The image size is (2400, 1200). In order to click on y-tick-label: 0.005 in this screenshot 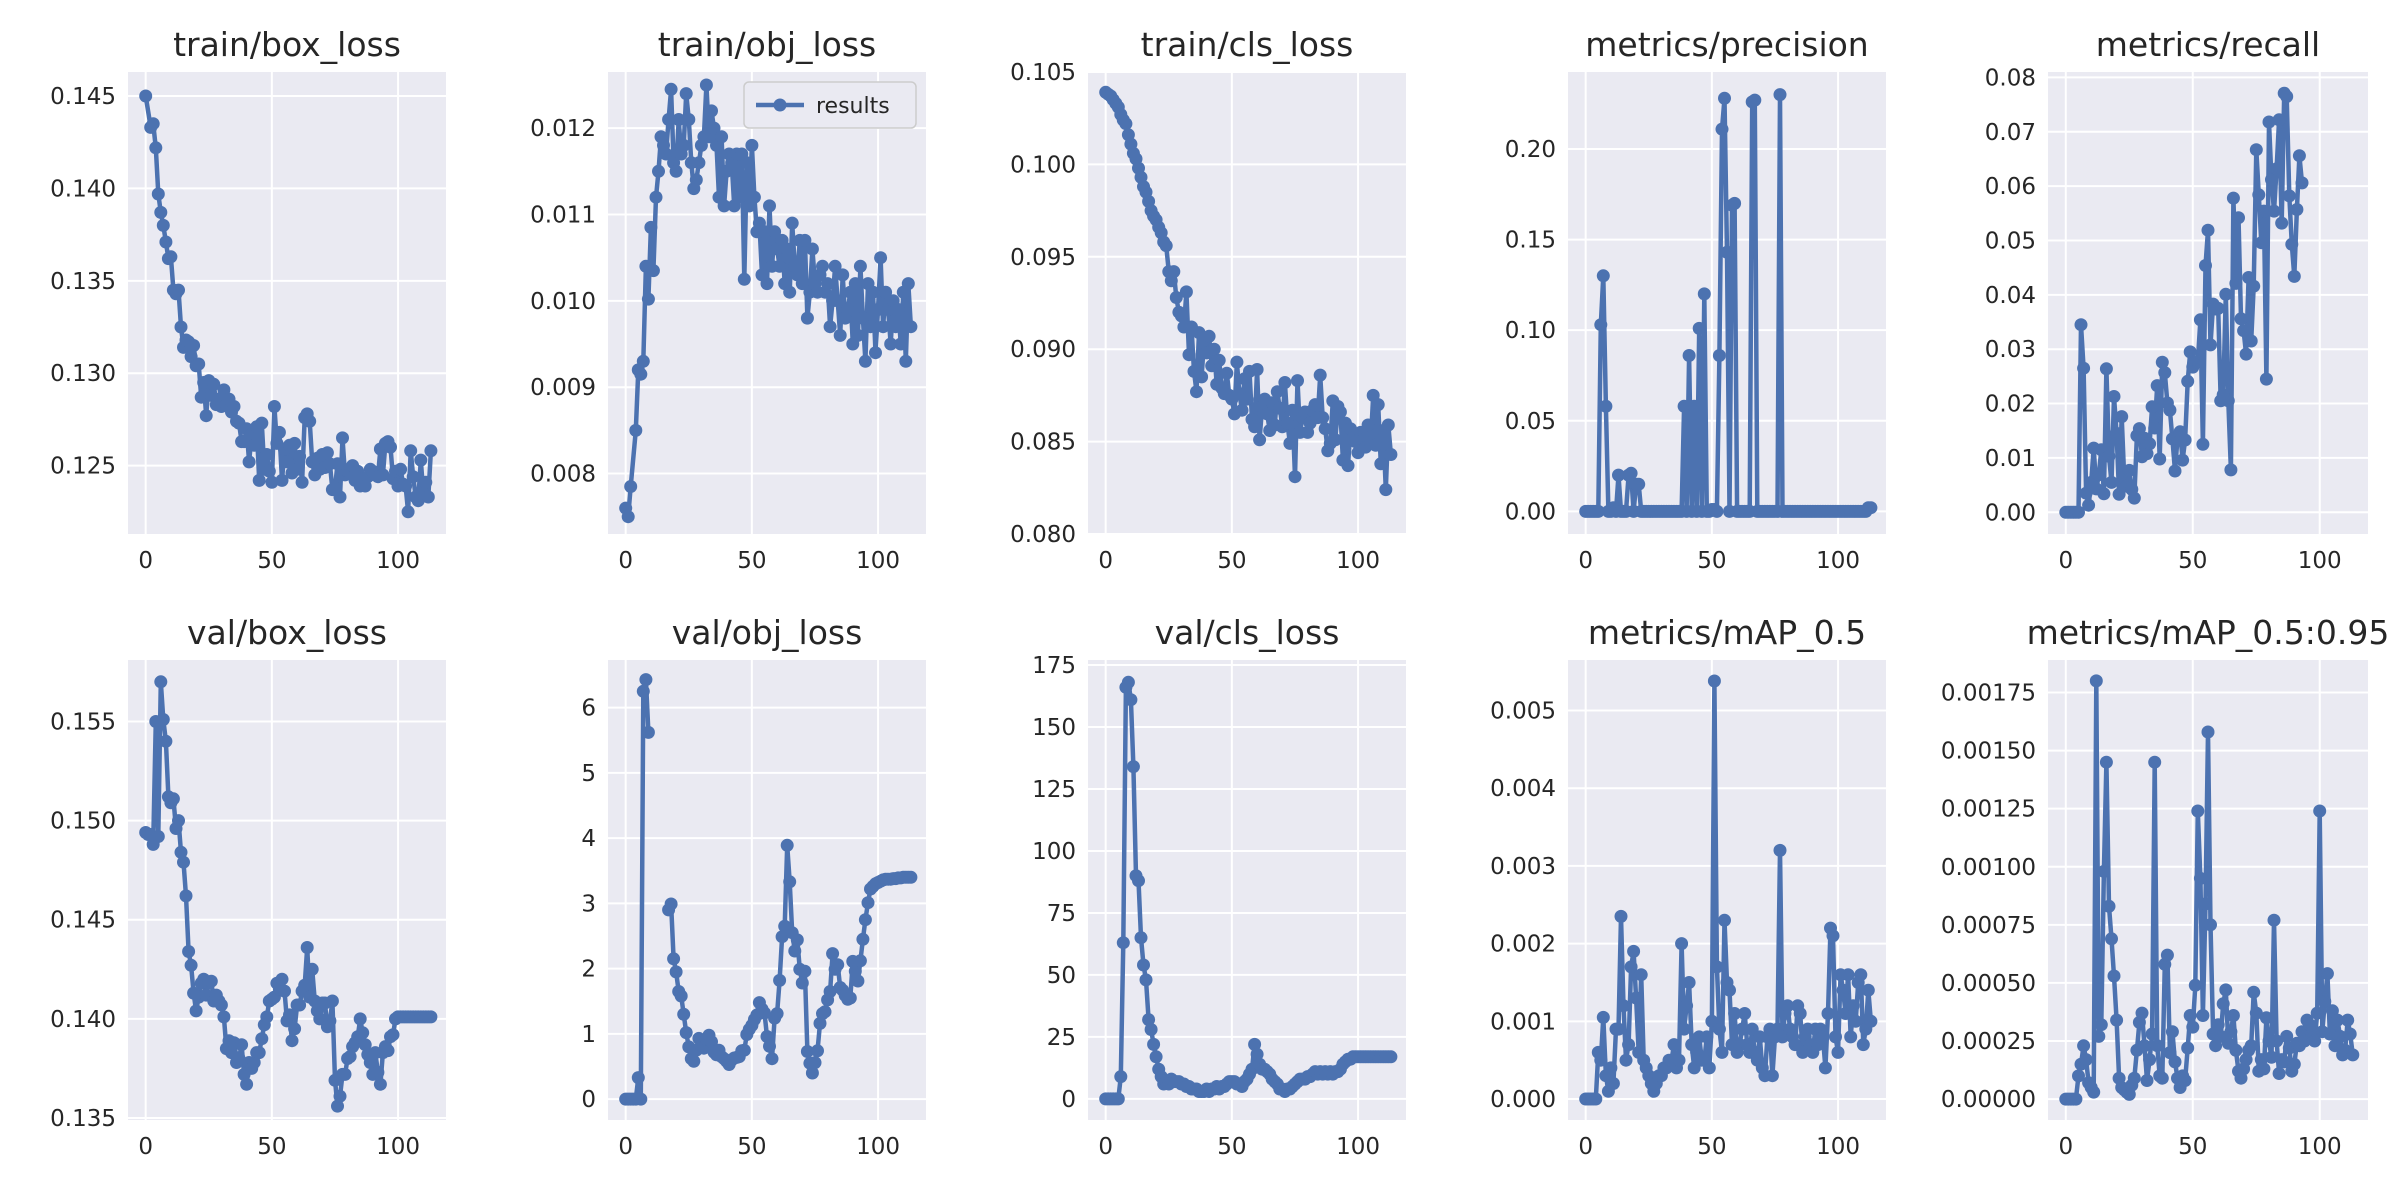, I will do `click(1523, 712)`.